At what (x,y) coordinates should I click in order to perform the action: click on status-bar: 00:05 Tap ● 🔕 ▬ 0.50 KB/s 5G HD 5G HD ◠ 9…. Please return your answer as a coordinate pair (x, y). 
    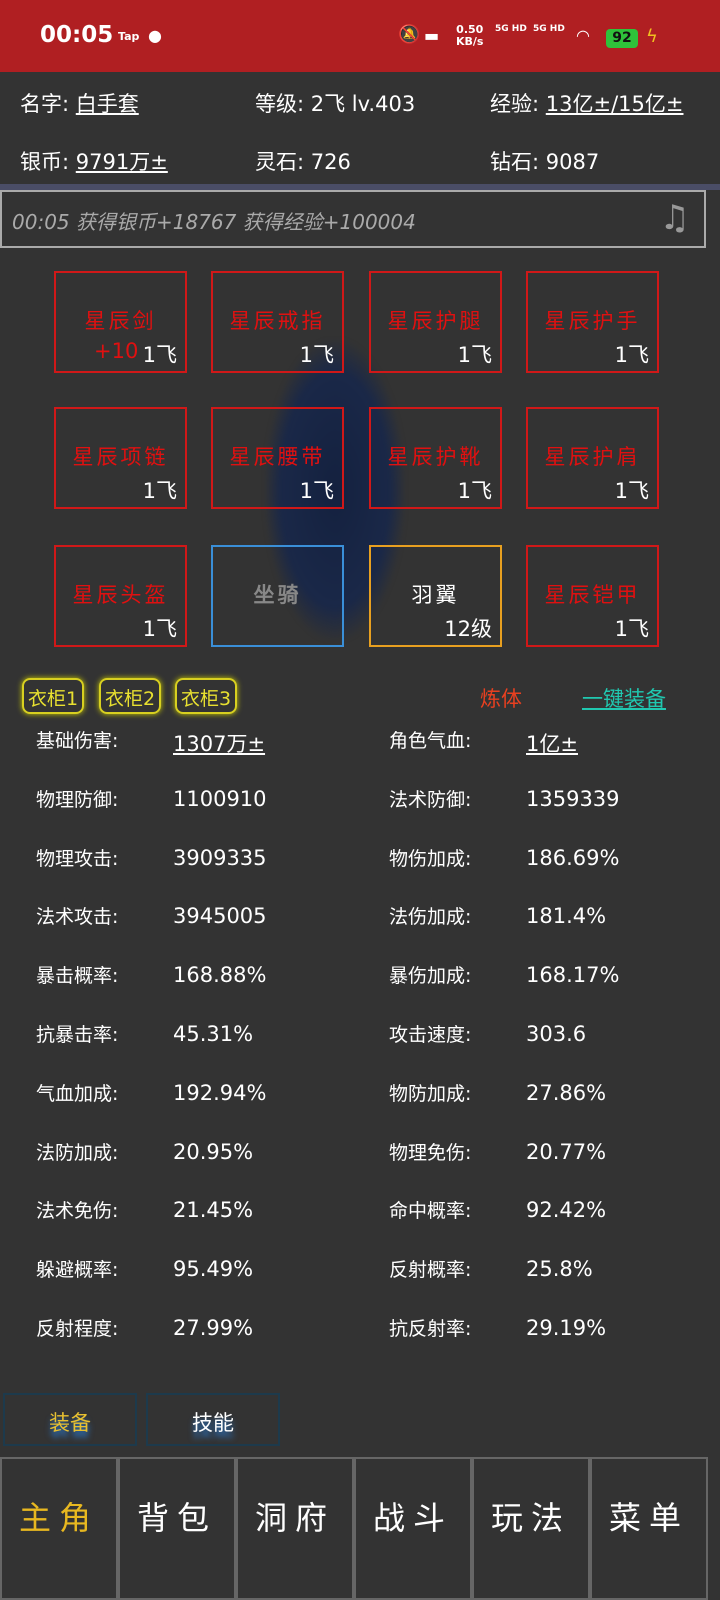
    Looking at the image, I should click on (360, 36).